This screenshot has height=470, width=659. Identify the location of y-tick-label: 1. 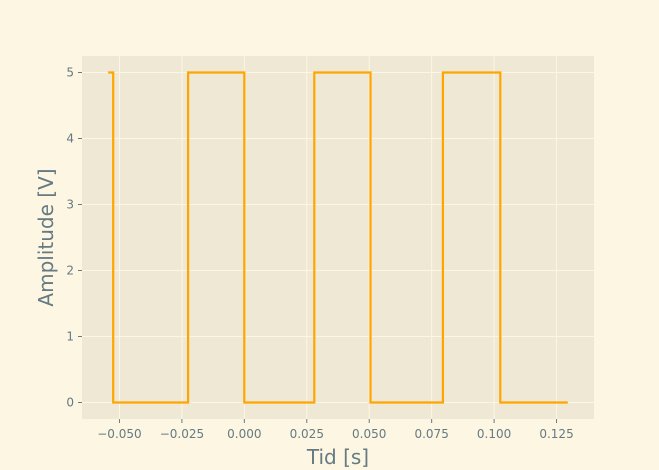
(70, 337).